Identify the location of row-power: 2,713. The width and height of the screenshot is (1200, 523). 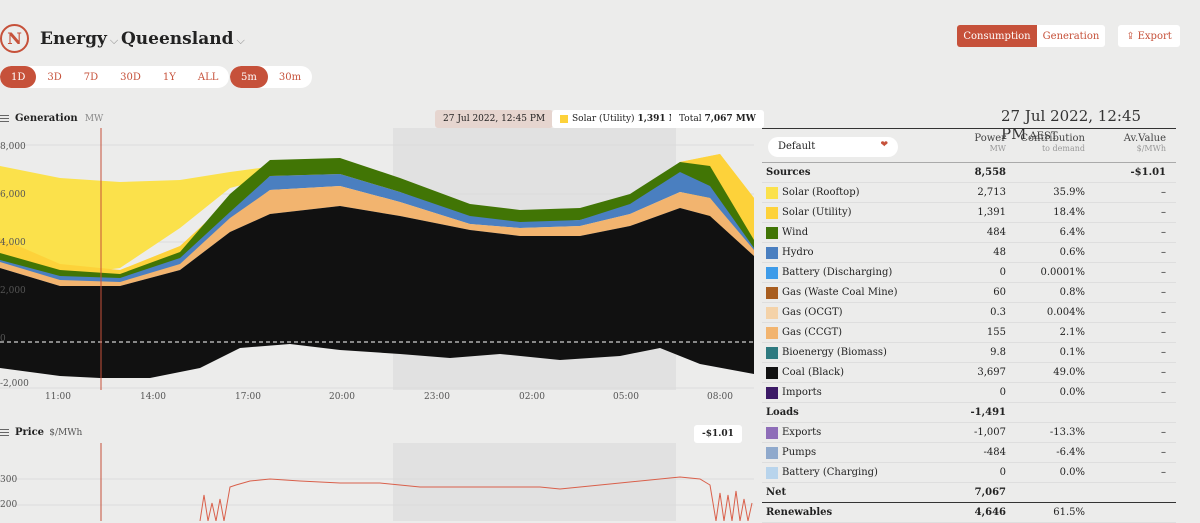
(991, 192).